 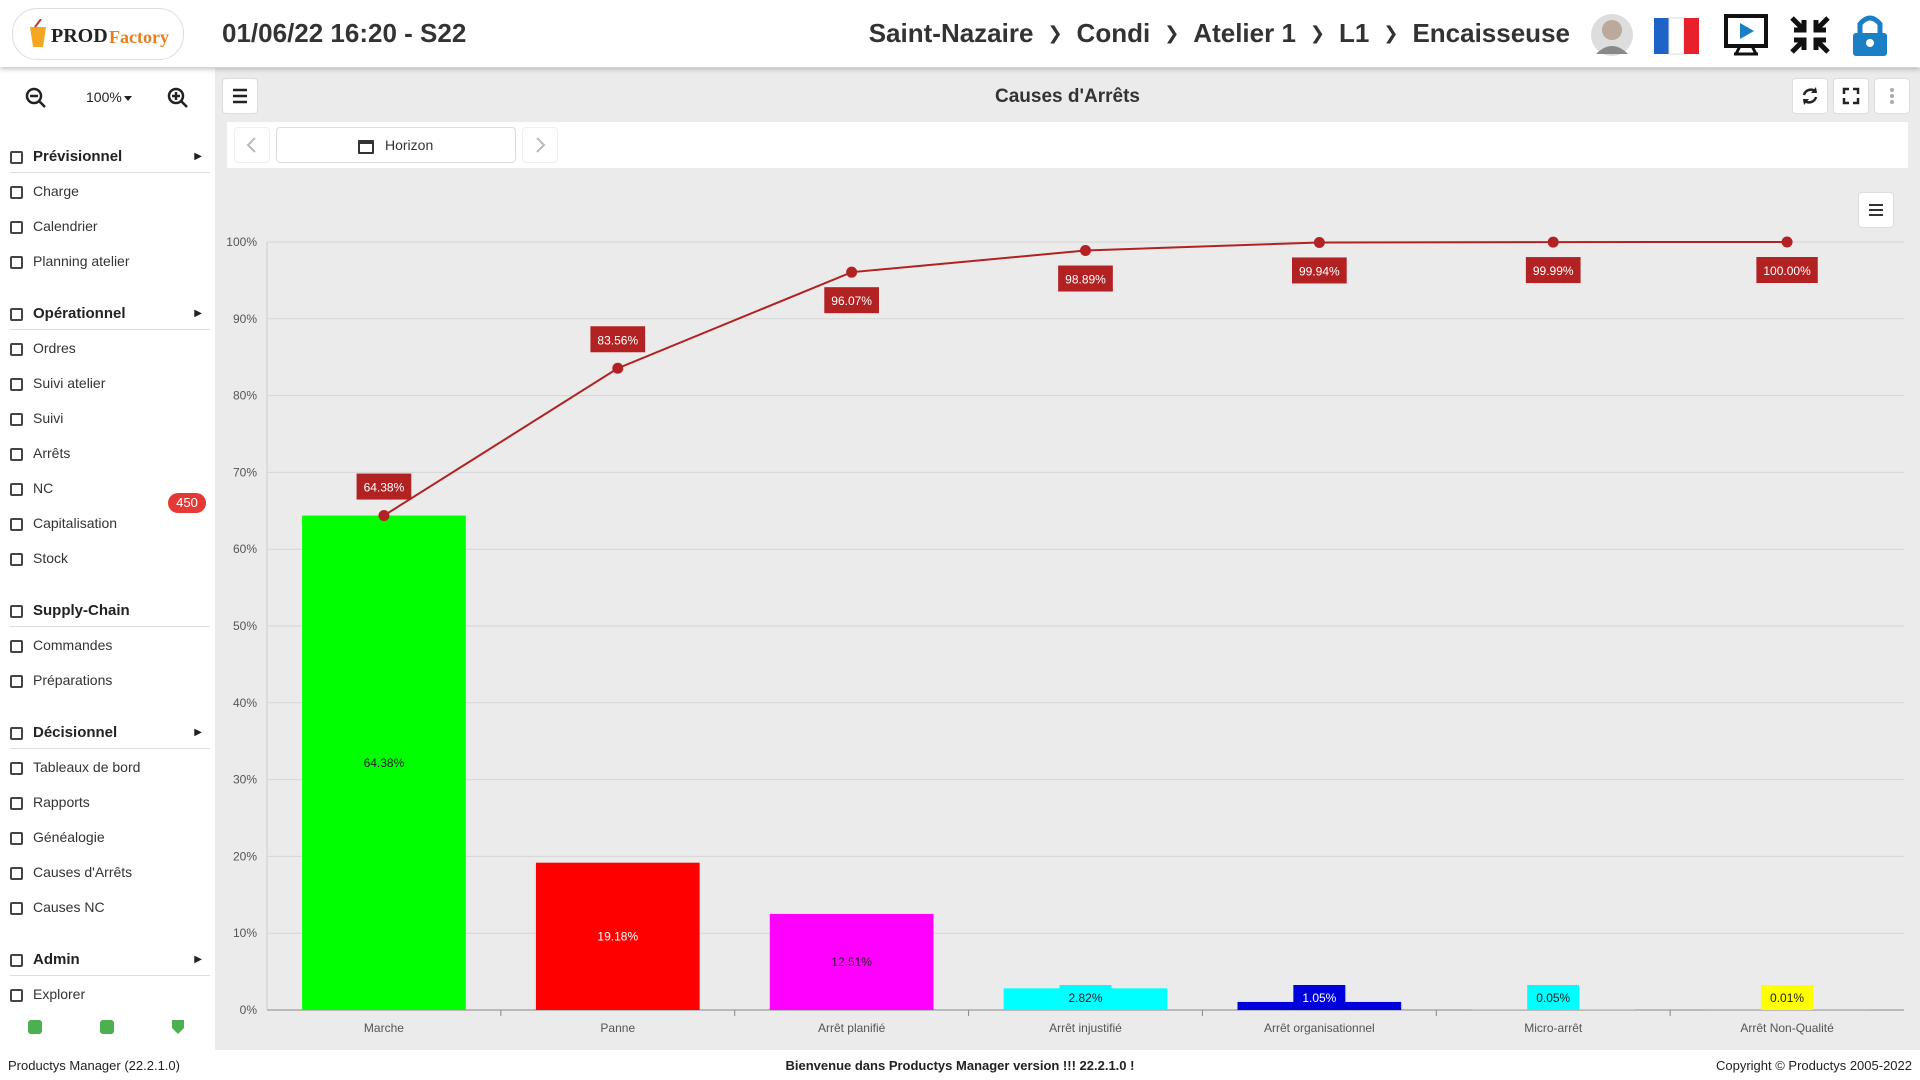 What do you see at coordinates (1787, 1028) in the screenshot?
I see `x-tick-label: Arrêt Non-Qualité` at bounding box center [1787, 1028].